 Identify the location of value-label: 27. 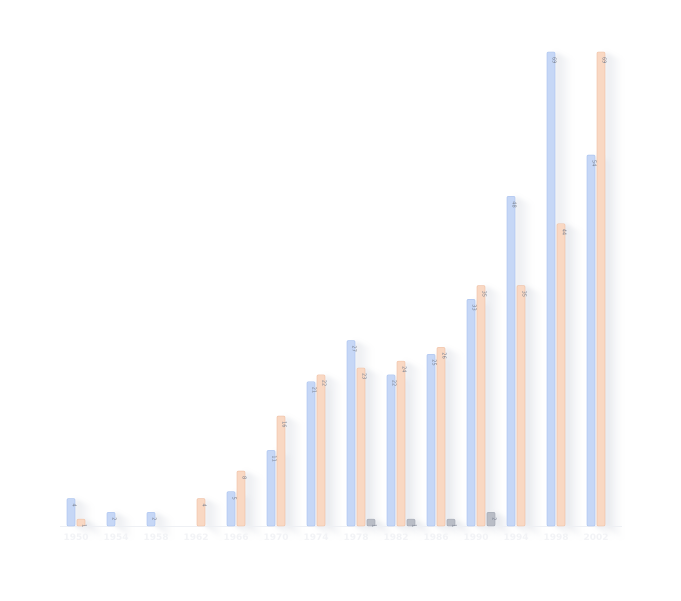
(354, 349).